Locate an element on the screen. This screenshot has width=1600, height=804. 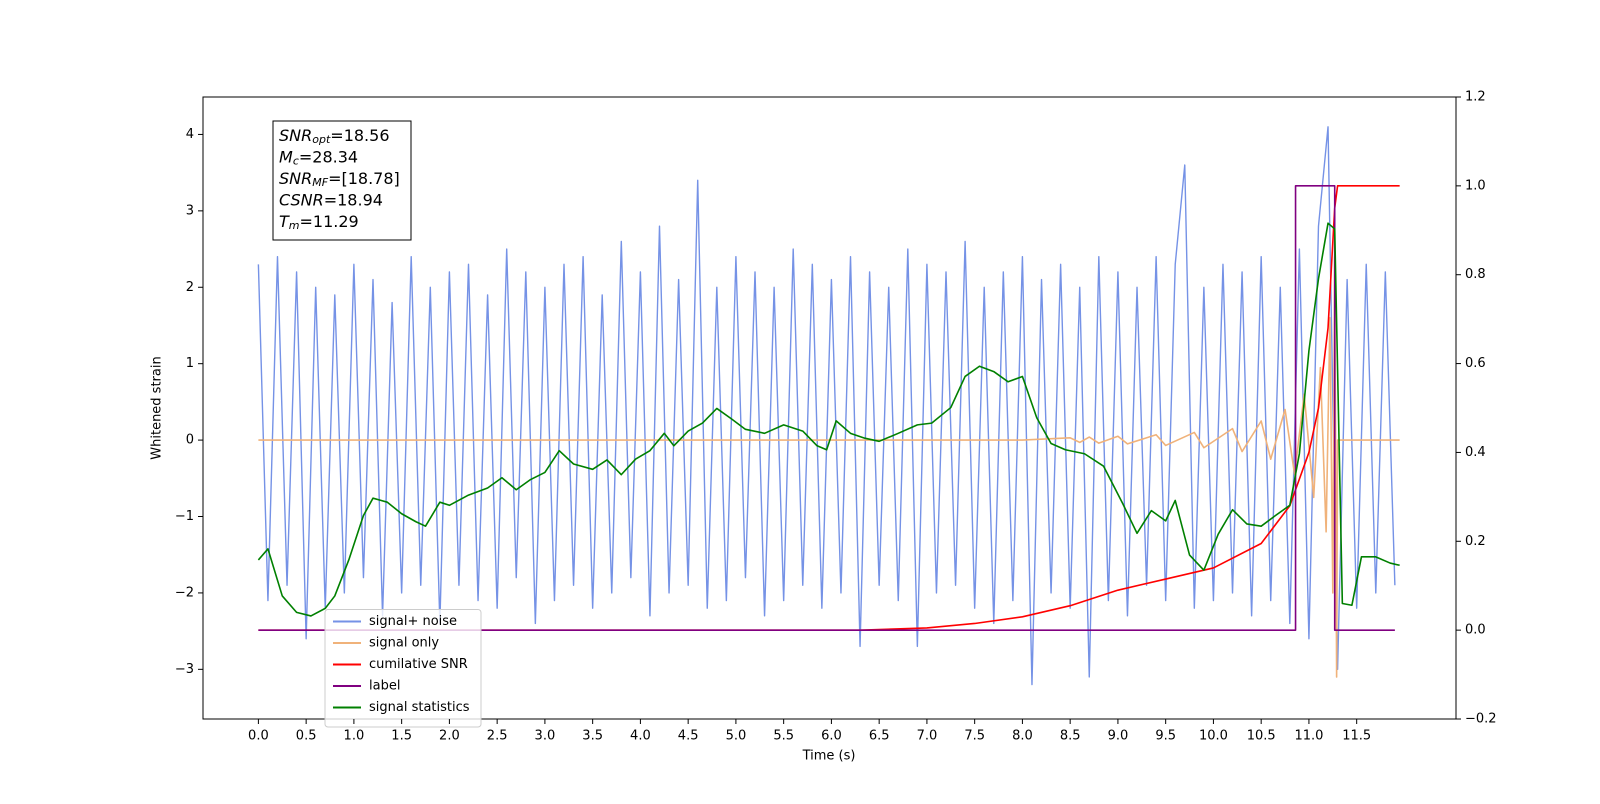
annotation-text: Tm=11.29 is located at coordinates (319, 222).